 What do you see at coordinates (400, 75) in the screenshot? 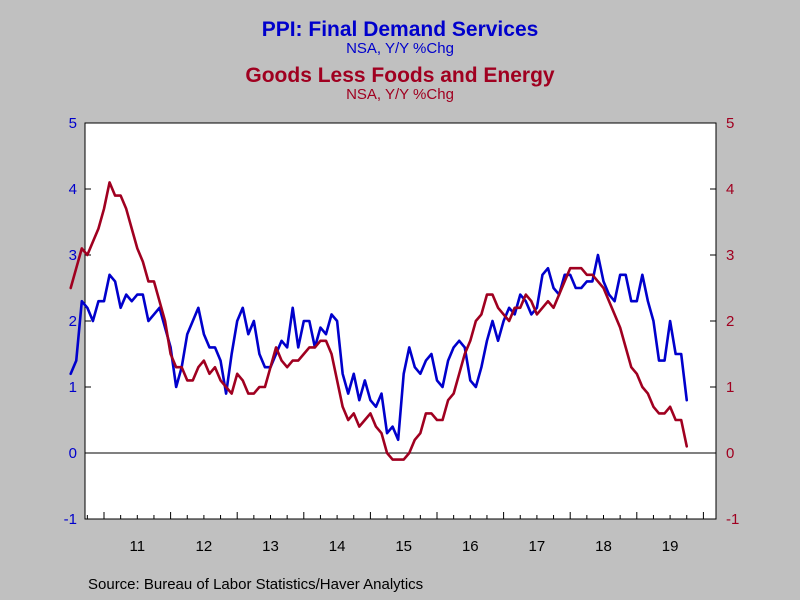
I see `chart-title-2: Goods Less Foods and Energy` at bounding box center [400, 75].